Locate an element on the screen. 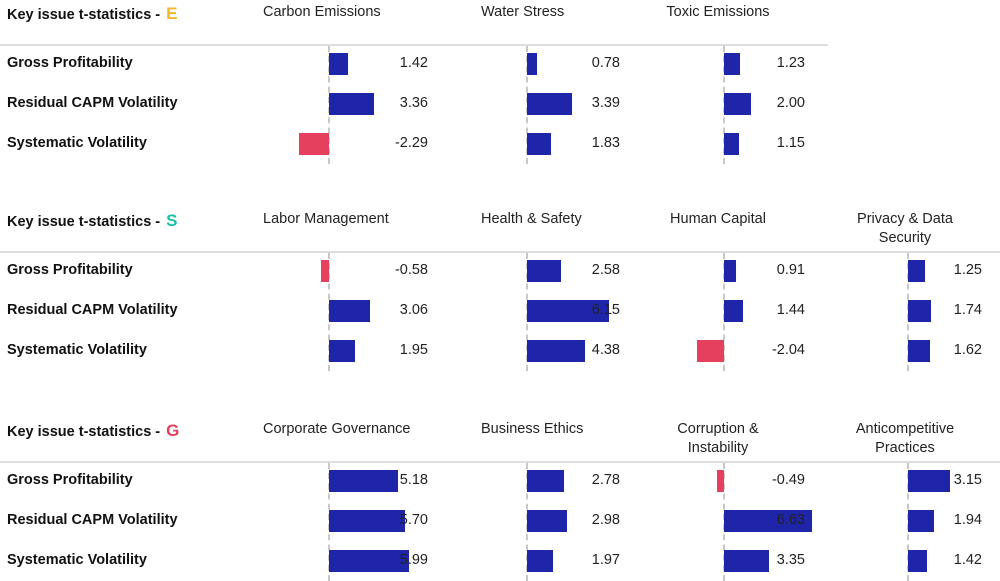 Image resolution: width=1000 pixels, height=581 pixels. data-label: 5.18 is located at coordinates (413, 480).